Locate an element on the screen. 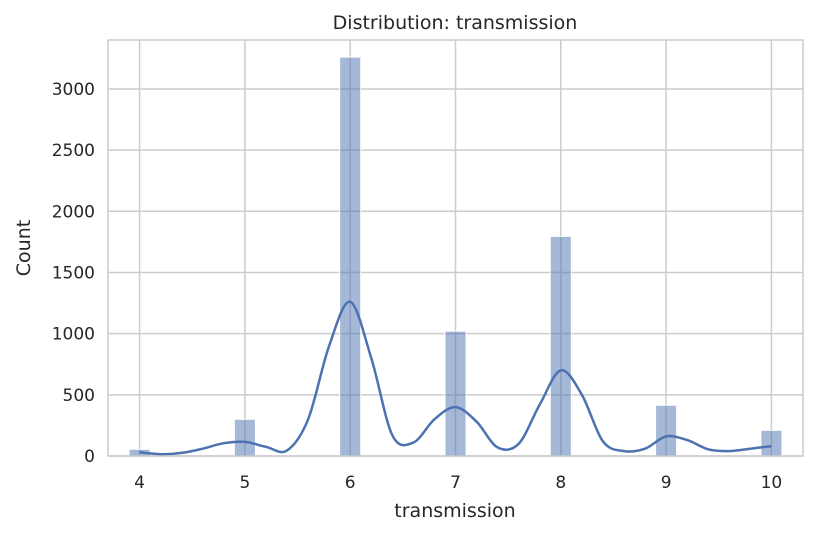  x-tick-label: 6 is located at coordinates (350, 483).